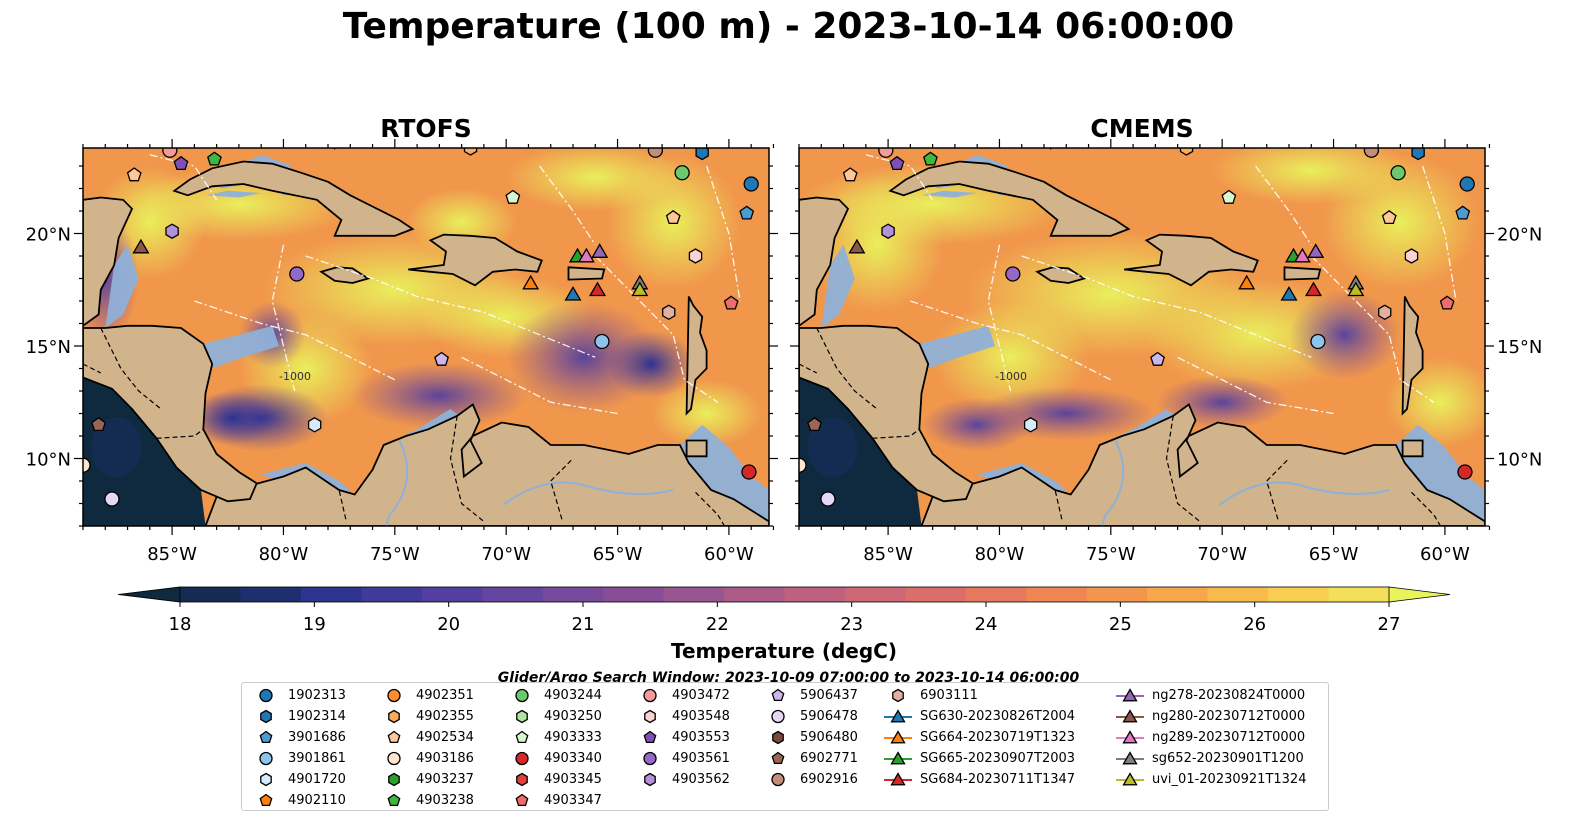 The width and height of the screenshot is (1577, 827). I want to click on lon-tick-label: 80°W, so click(284, 554).